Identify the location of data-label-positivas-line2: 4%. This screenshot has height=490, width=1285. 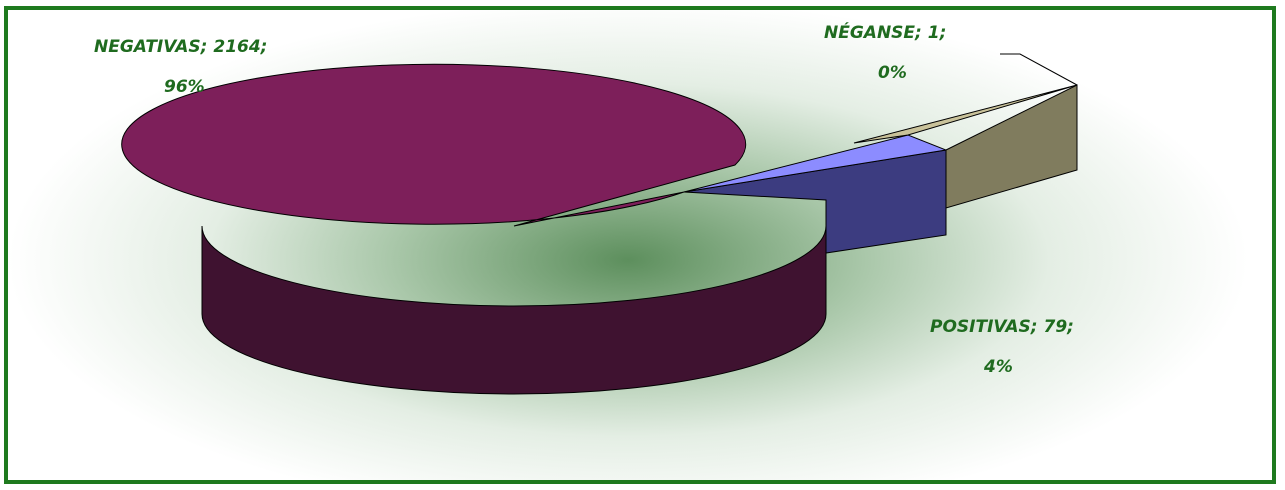
(998, 367).